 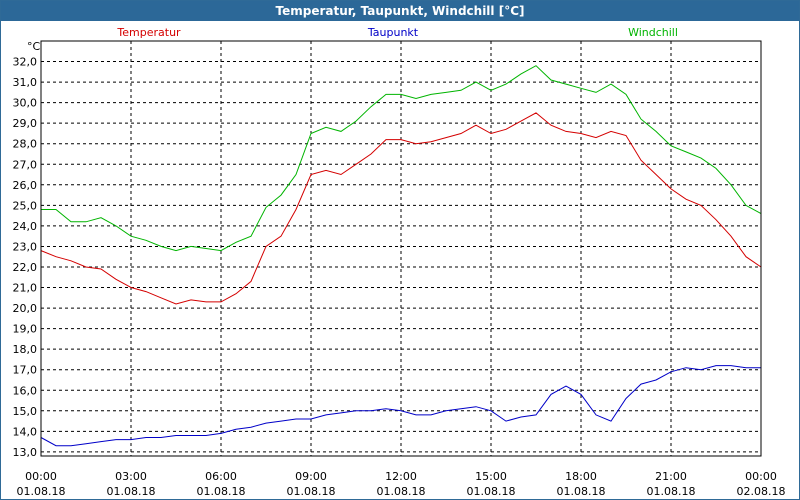 What do you see at coordinates (393, 32) in the screenshot?
I see `legend-item-taupunkt: Taupunkt` at bounding box center [393, 32].